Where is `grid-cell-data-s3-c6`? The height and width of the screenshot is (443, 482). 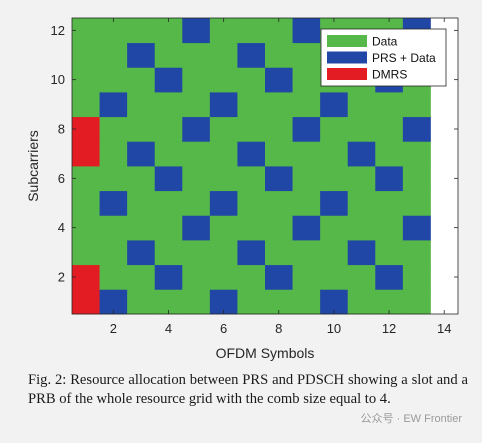
grid-cell-data-s3-c6 is located at coordinates (141, 179).